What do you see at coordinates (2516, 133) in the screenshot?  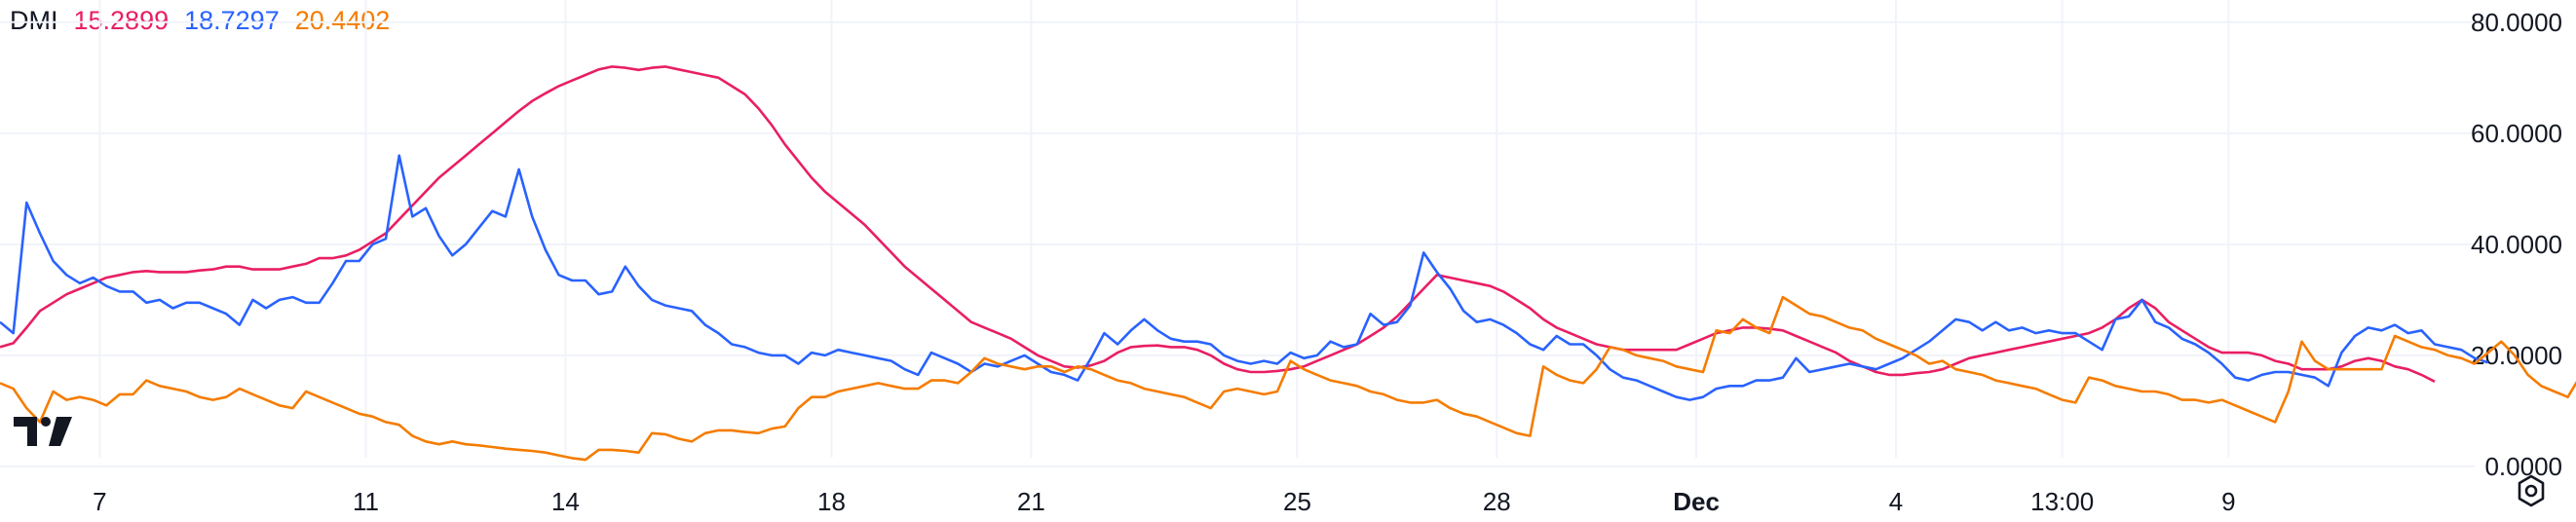 I see `y-tick-label: 60.0000` at bounding box center [2516, 133].